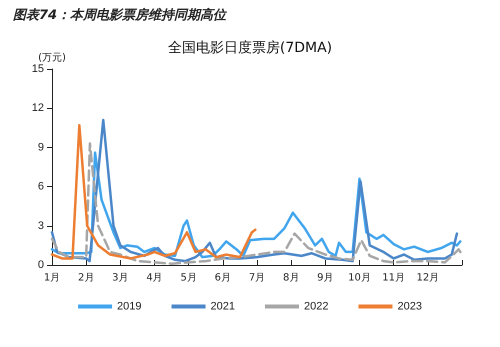 This screenshot has height=347, width=500. Describe the element at coordinates (154, 278) in the screenshot. I see `x-tick-label: 4月` at that location.